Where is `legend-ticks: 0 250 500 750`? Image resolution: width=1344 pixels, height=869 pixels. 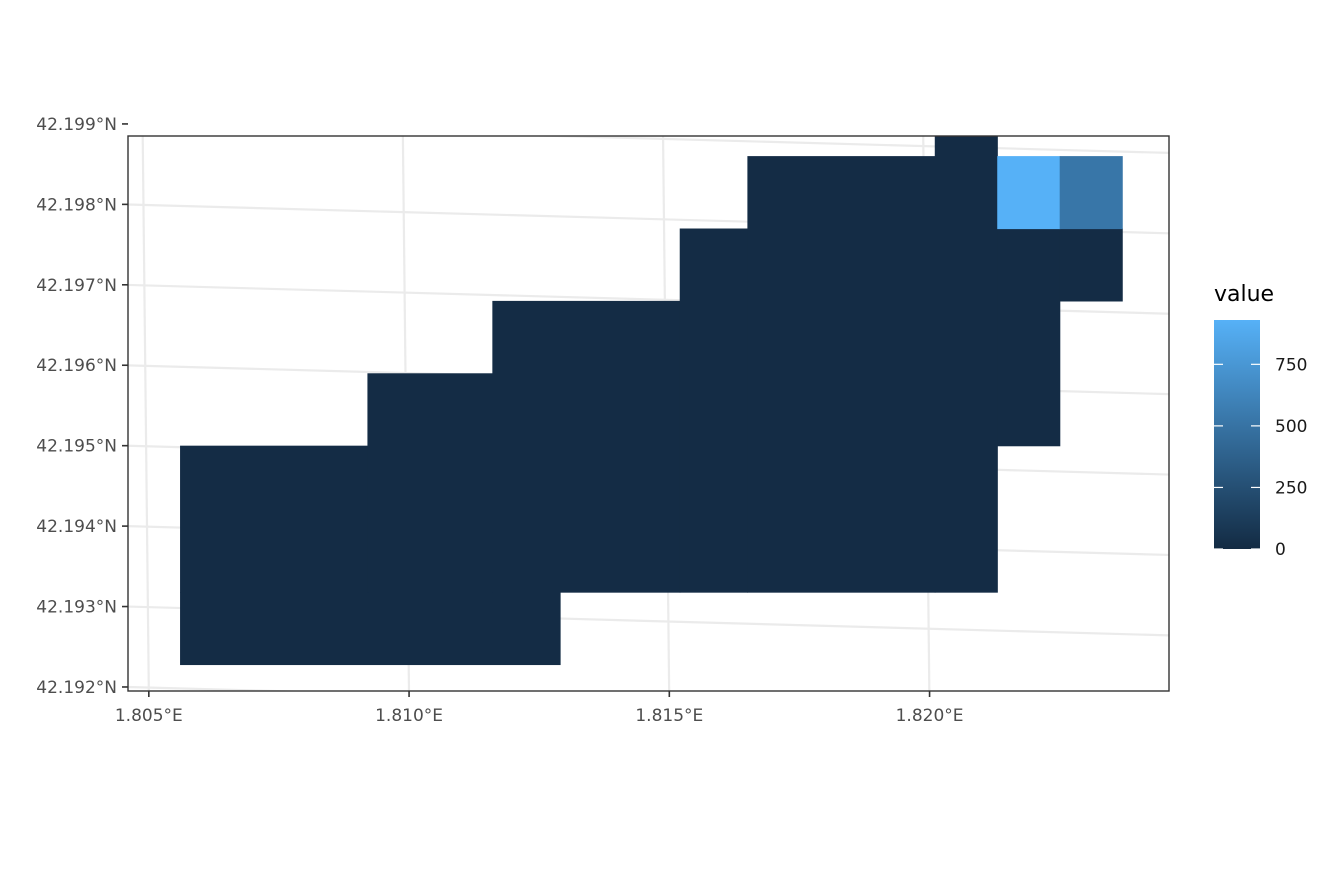
legend-ticks: 0 250 500 750 is located at coordinates (1260, 457).